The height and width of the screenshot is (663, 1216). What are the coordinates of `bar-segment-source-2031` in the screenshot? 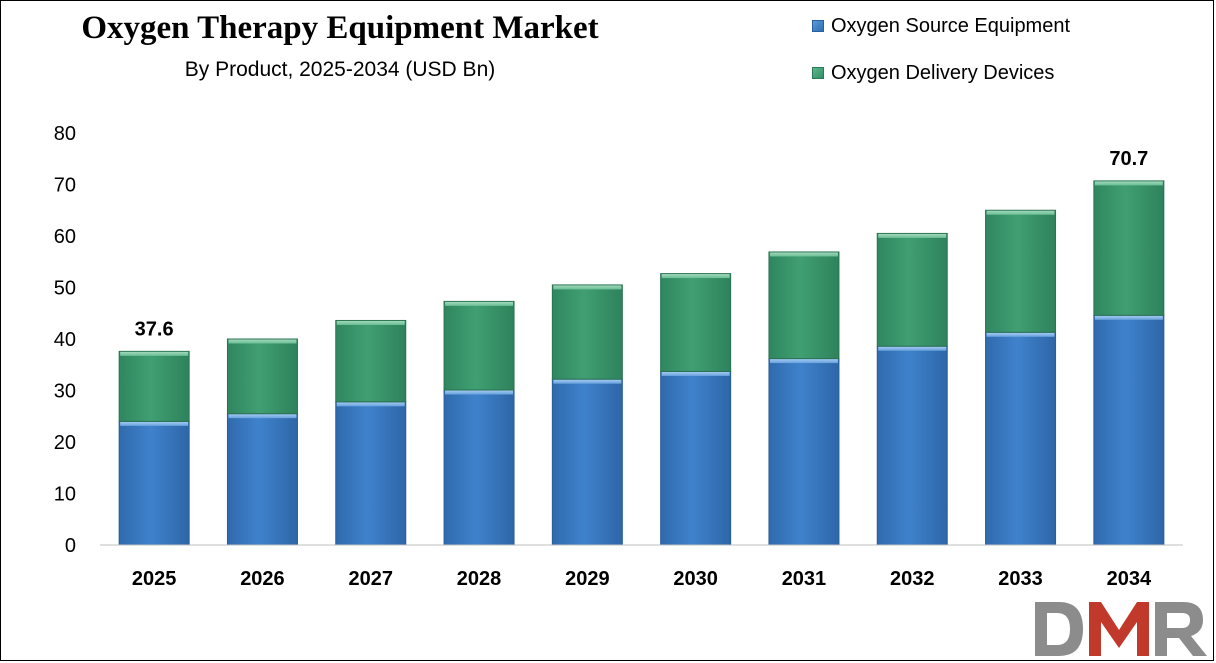 It's located at (804, 452).